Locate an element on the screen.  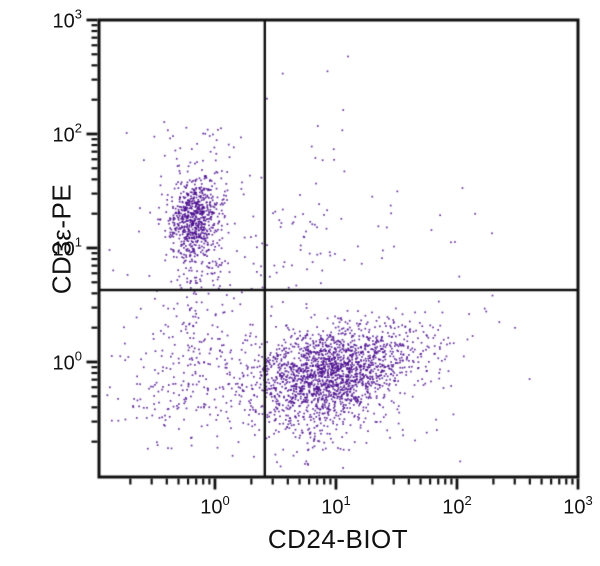
y-tick-label-10e2: 10² is located at coordinates (67, 133).